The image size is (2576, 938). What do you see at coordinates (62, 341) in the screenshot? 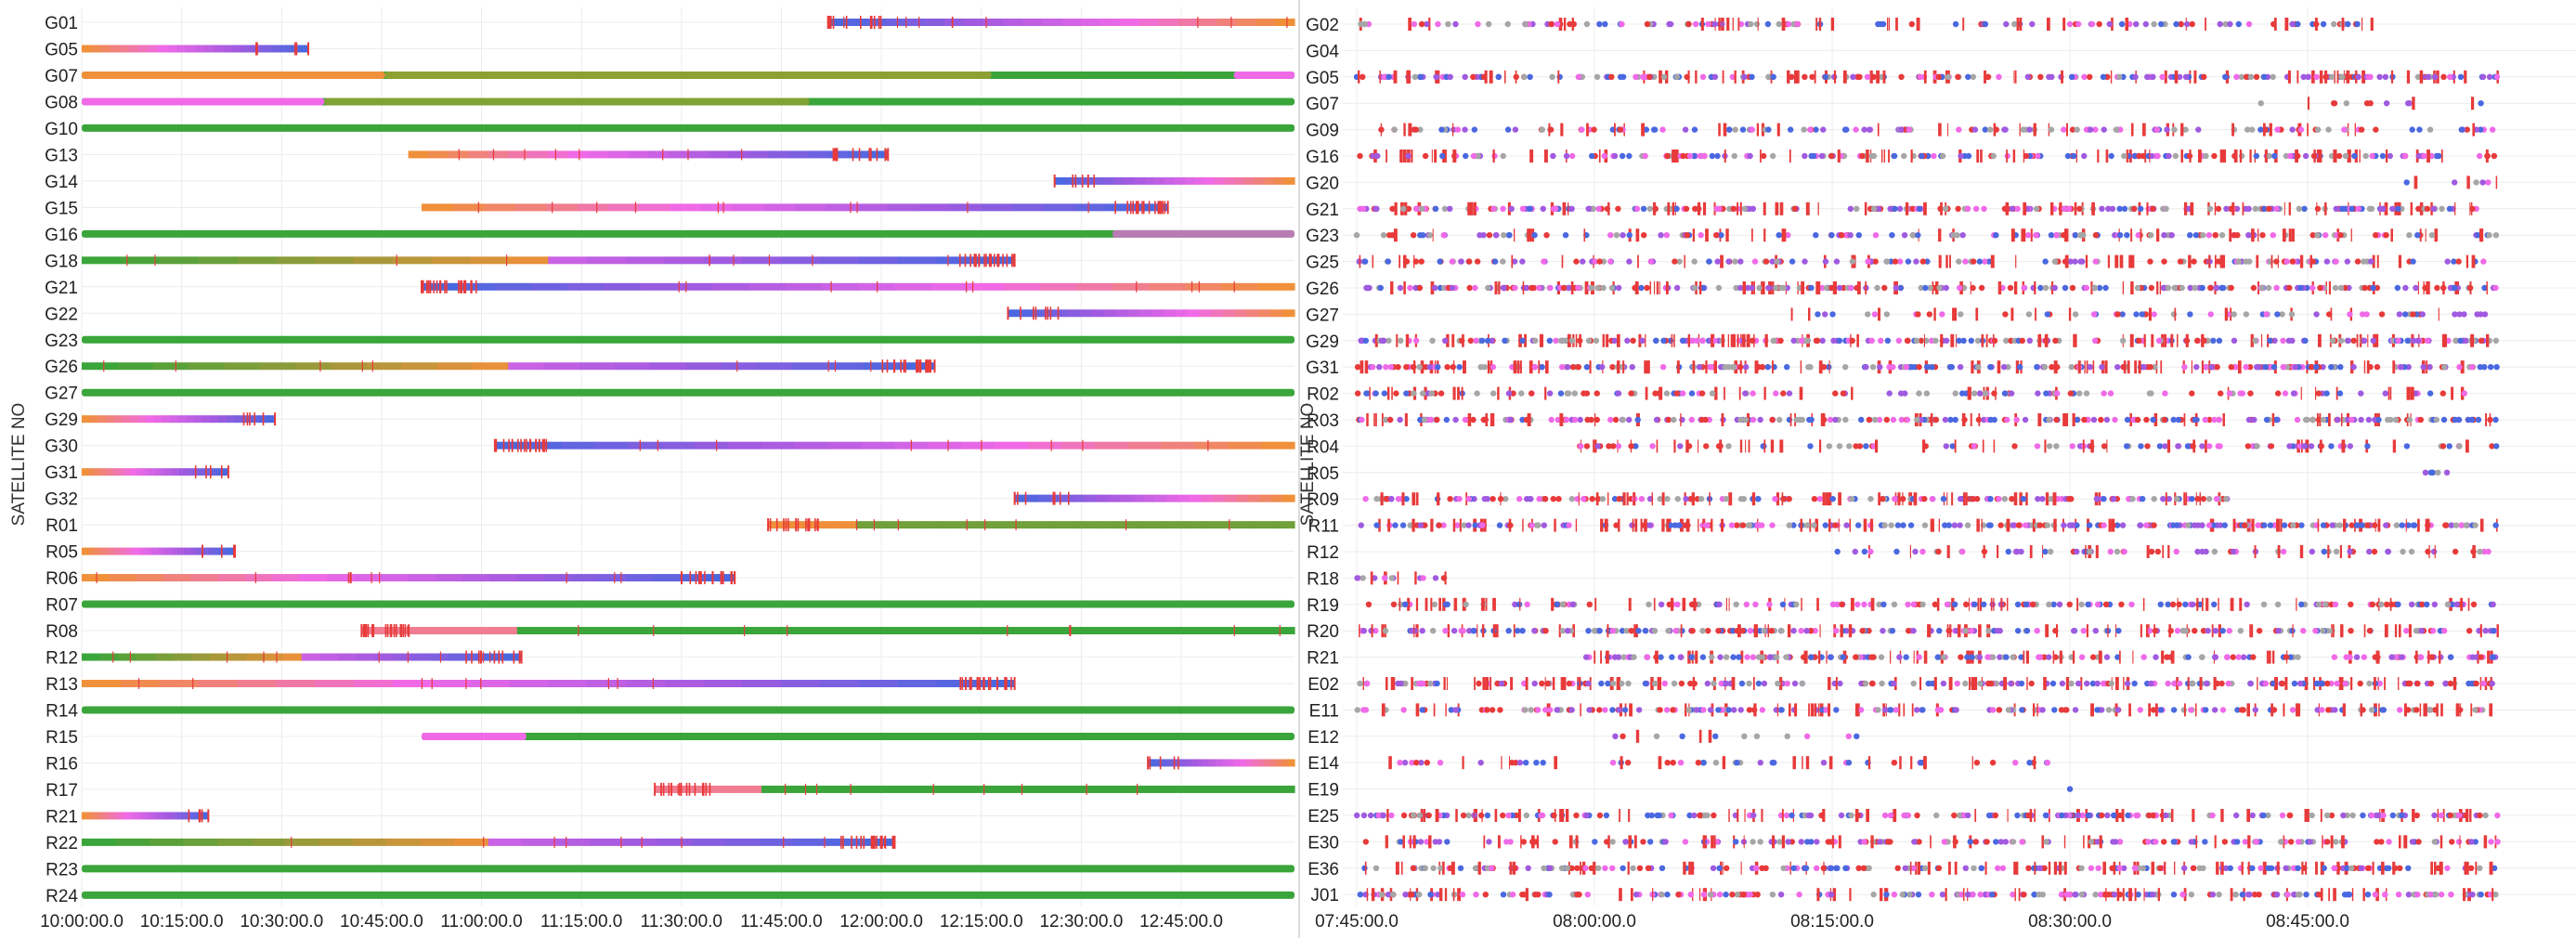
I see `y-tick-label: G23` at bounding box center [62, 341].